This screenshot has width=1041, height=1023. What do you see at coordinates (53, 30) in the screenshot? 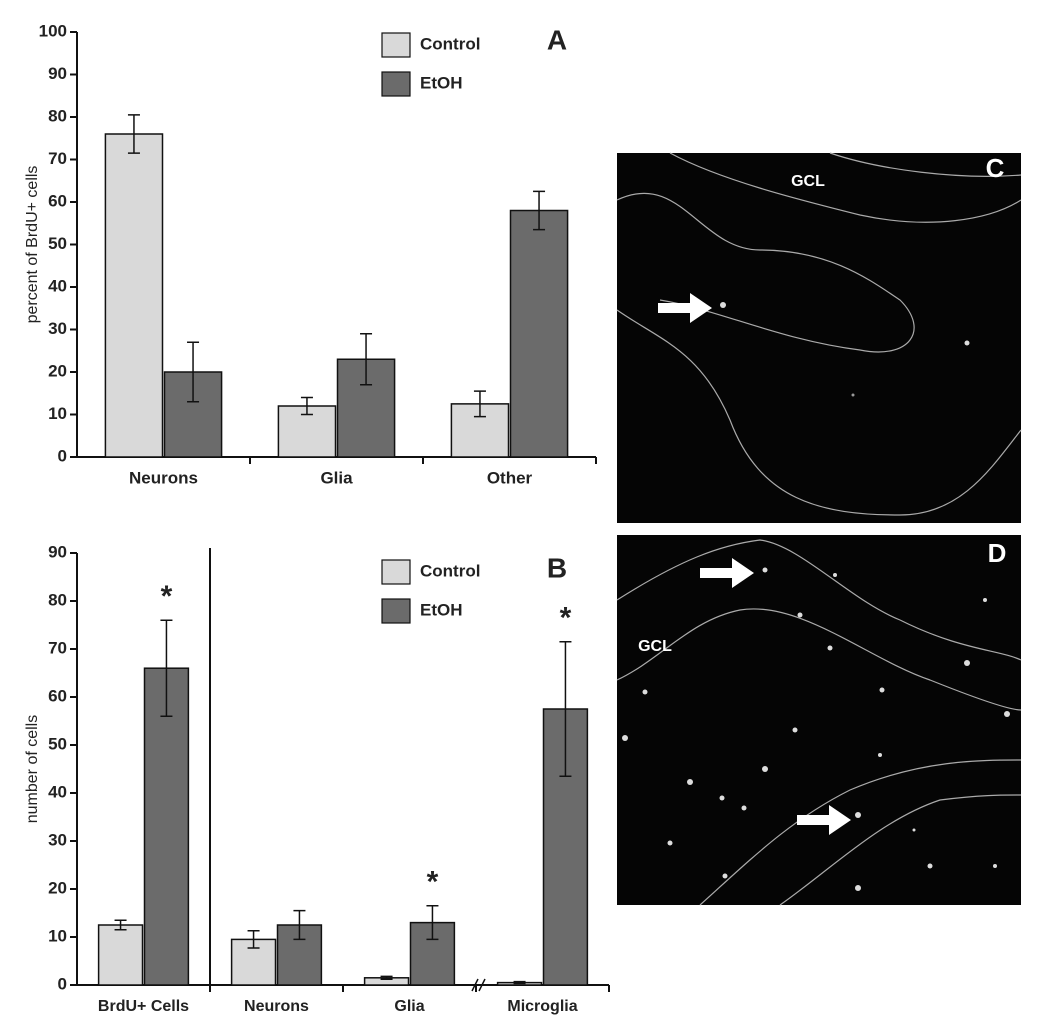
I see `y-tick-label: 100` at bounding box center [53, 30].